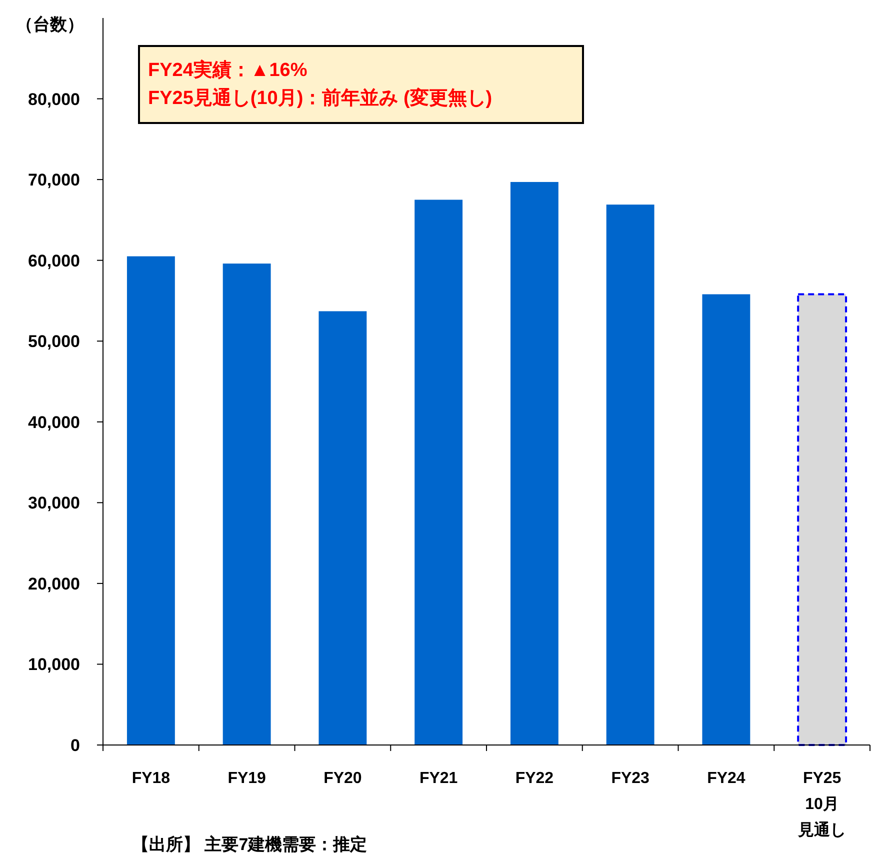 This screenshot has width=874, height=854. I want to click on y-tick-label: 60,000, so click(54, 260).